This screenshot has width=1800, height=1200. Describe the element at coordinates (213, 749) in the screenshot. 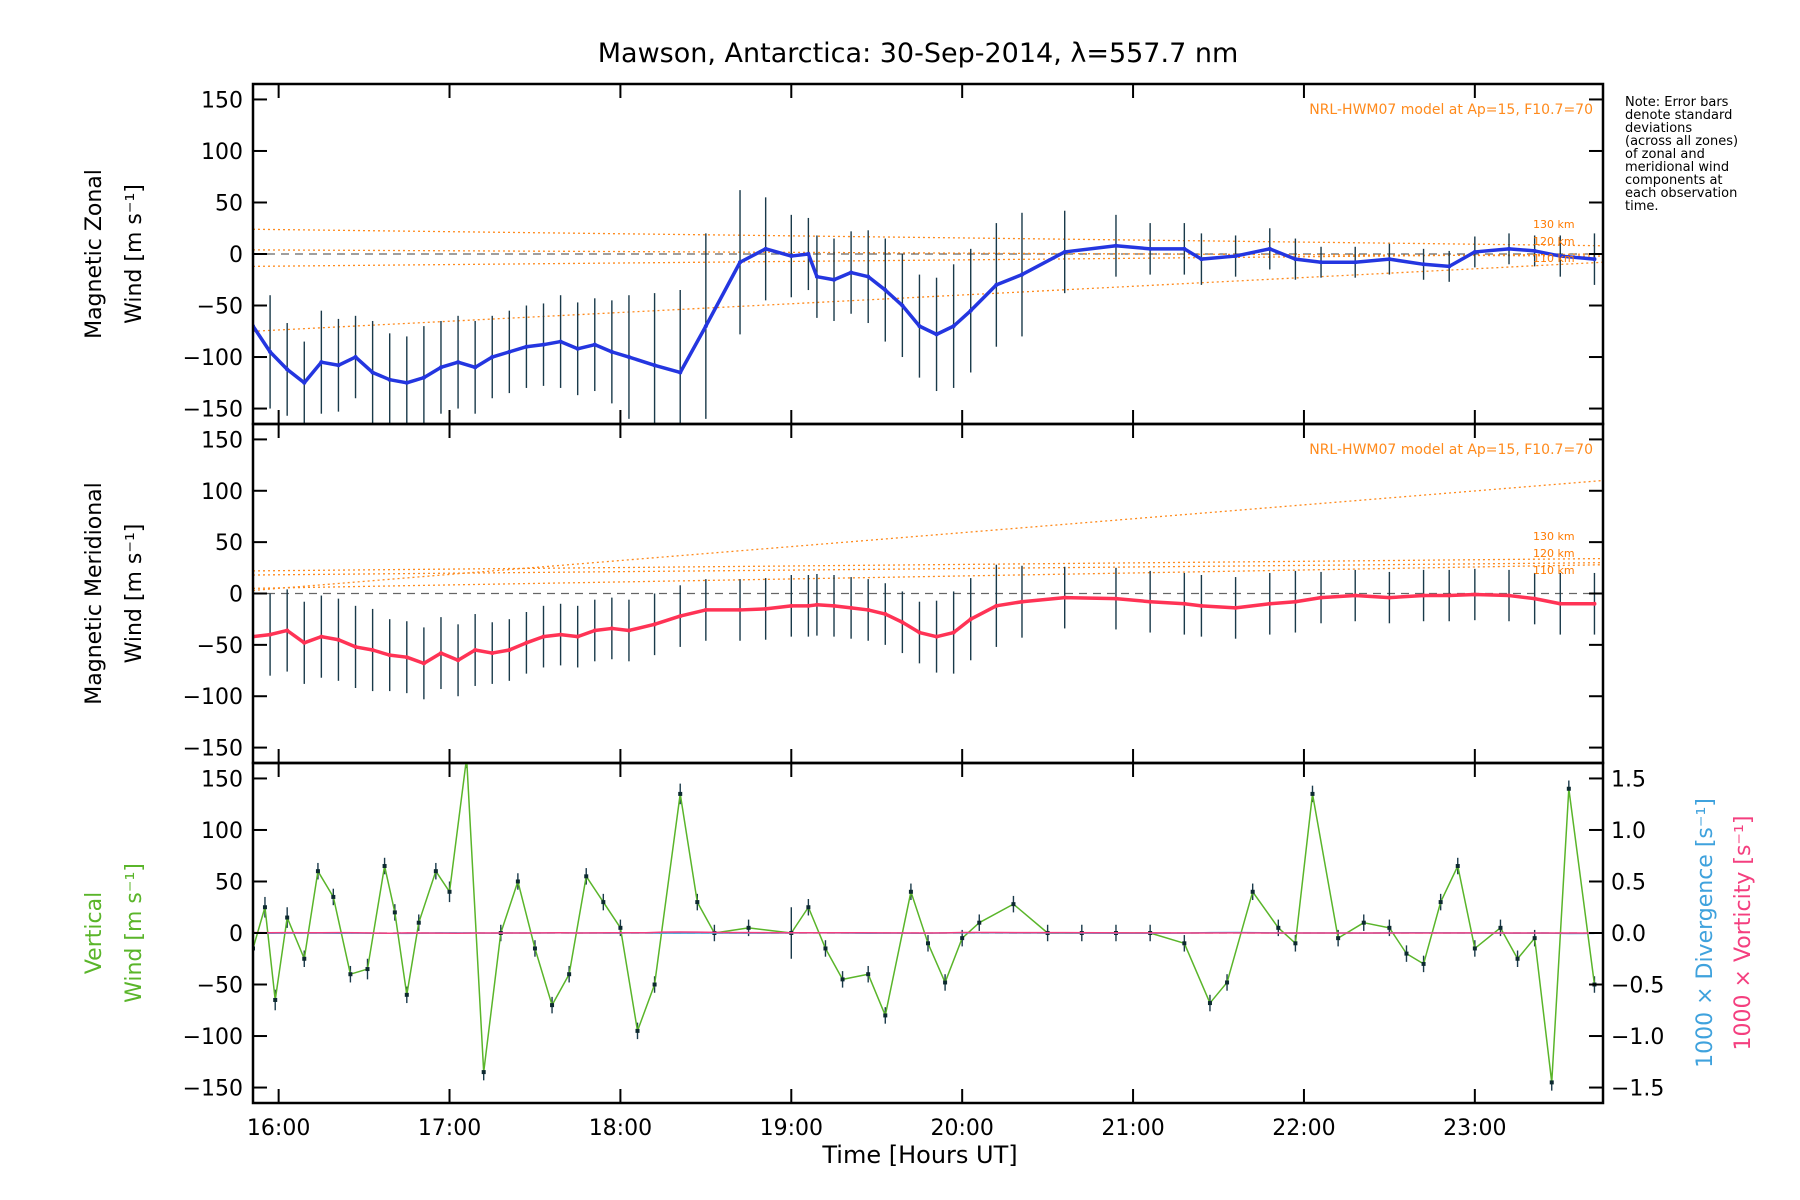

I see `y-tick-label: −150` at that location.